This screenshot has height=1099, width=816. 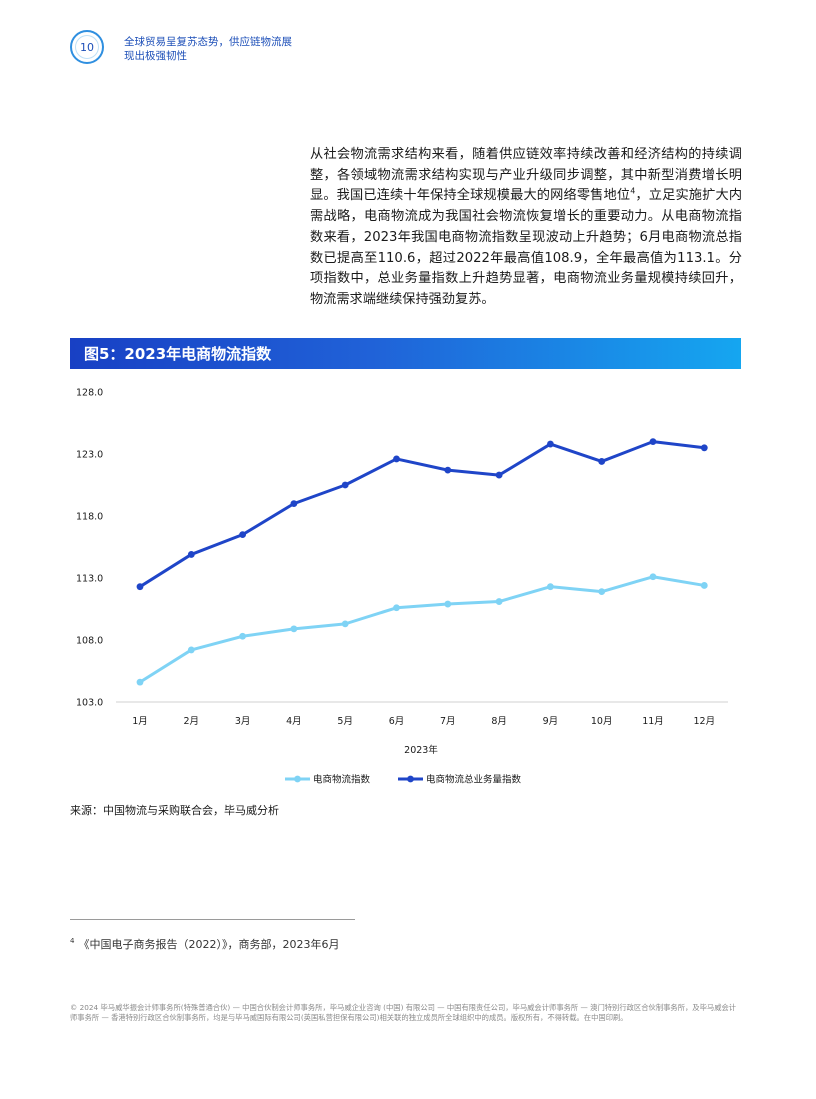 What do you see at coordinates (243, 721) in the screenshot?
I see `x-tick-label: 3月` at bounding box center [243, 721].